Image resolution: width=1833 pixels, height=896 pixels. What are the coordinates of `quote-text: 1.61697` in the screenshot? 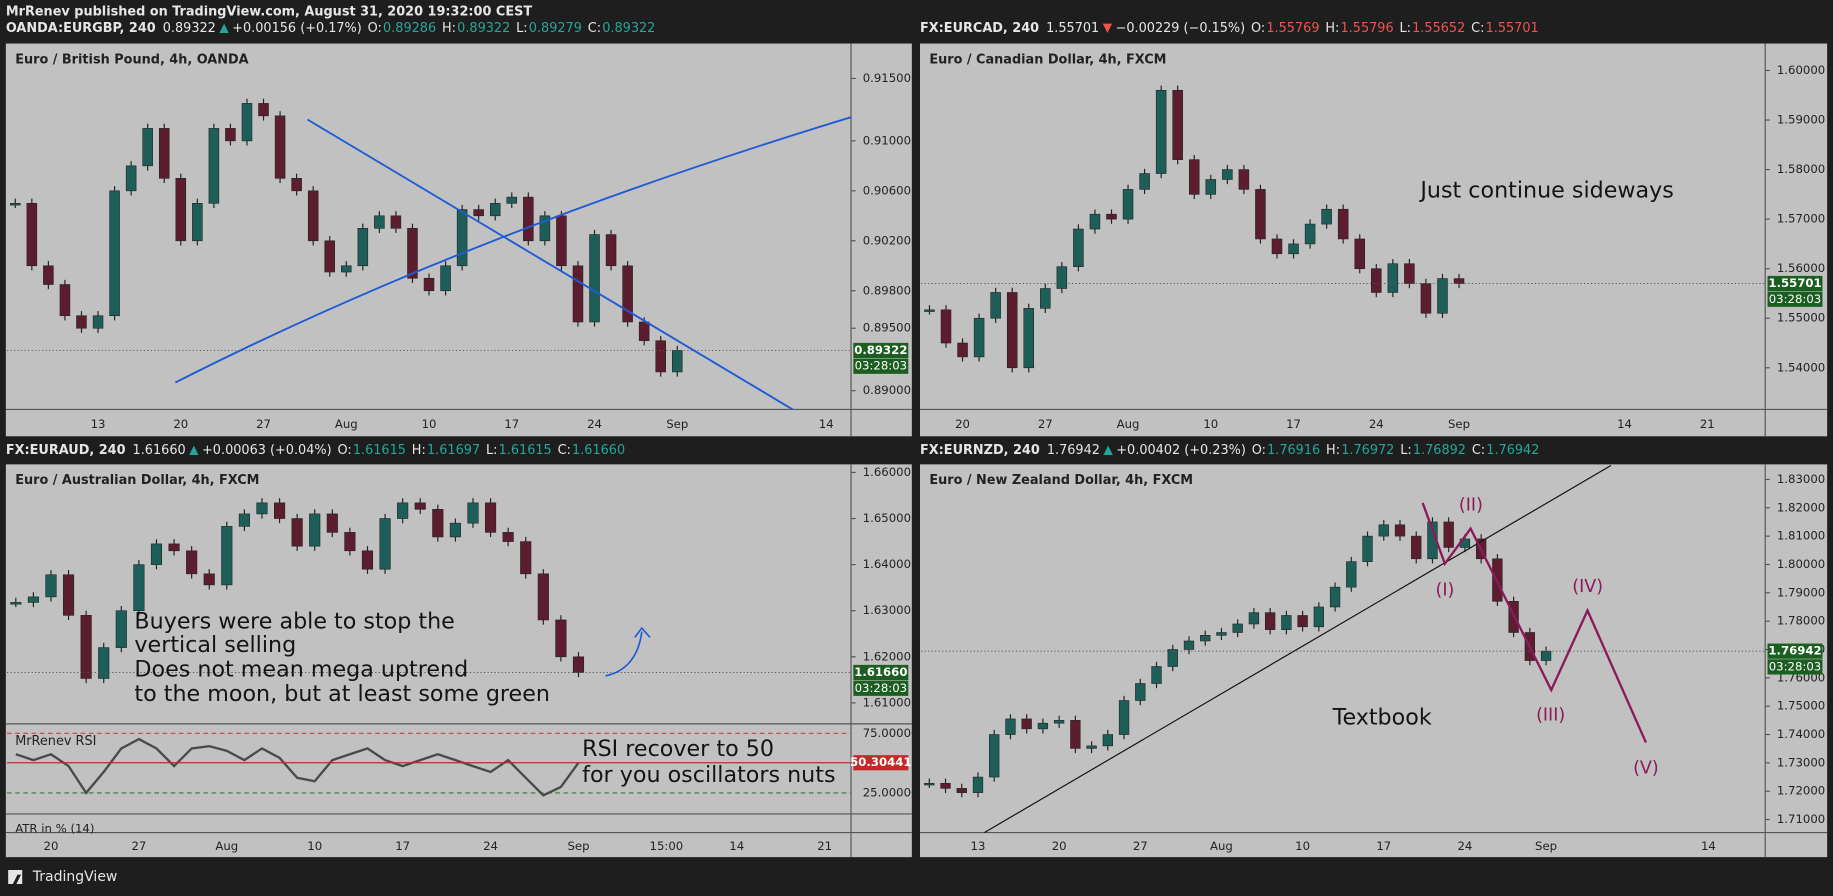 It's located at (453, 450).